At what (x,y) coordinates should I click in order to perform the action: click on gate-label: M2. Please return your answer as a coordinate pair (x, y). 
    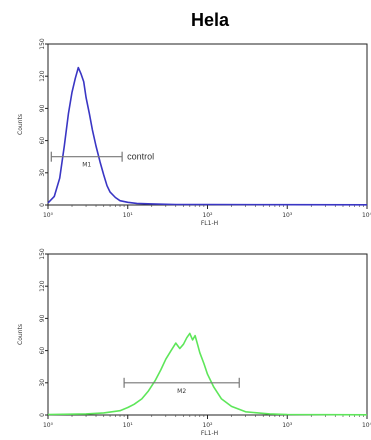
    Looking at the image, I should click on (181, 391).